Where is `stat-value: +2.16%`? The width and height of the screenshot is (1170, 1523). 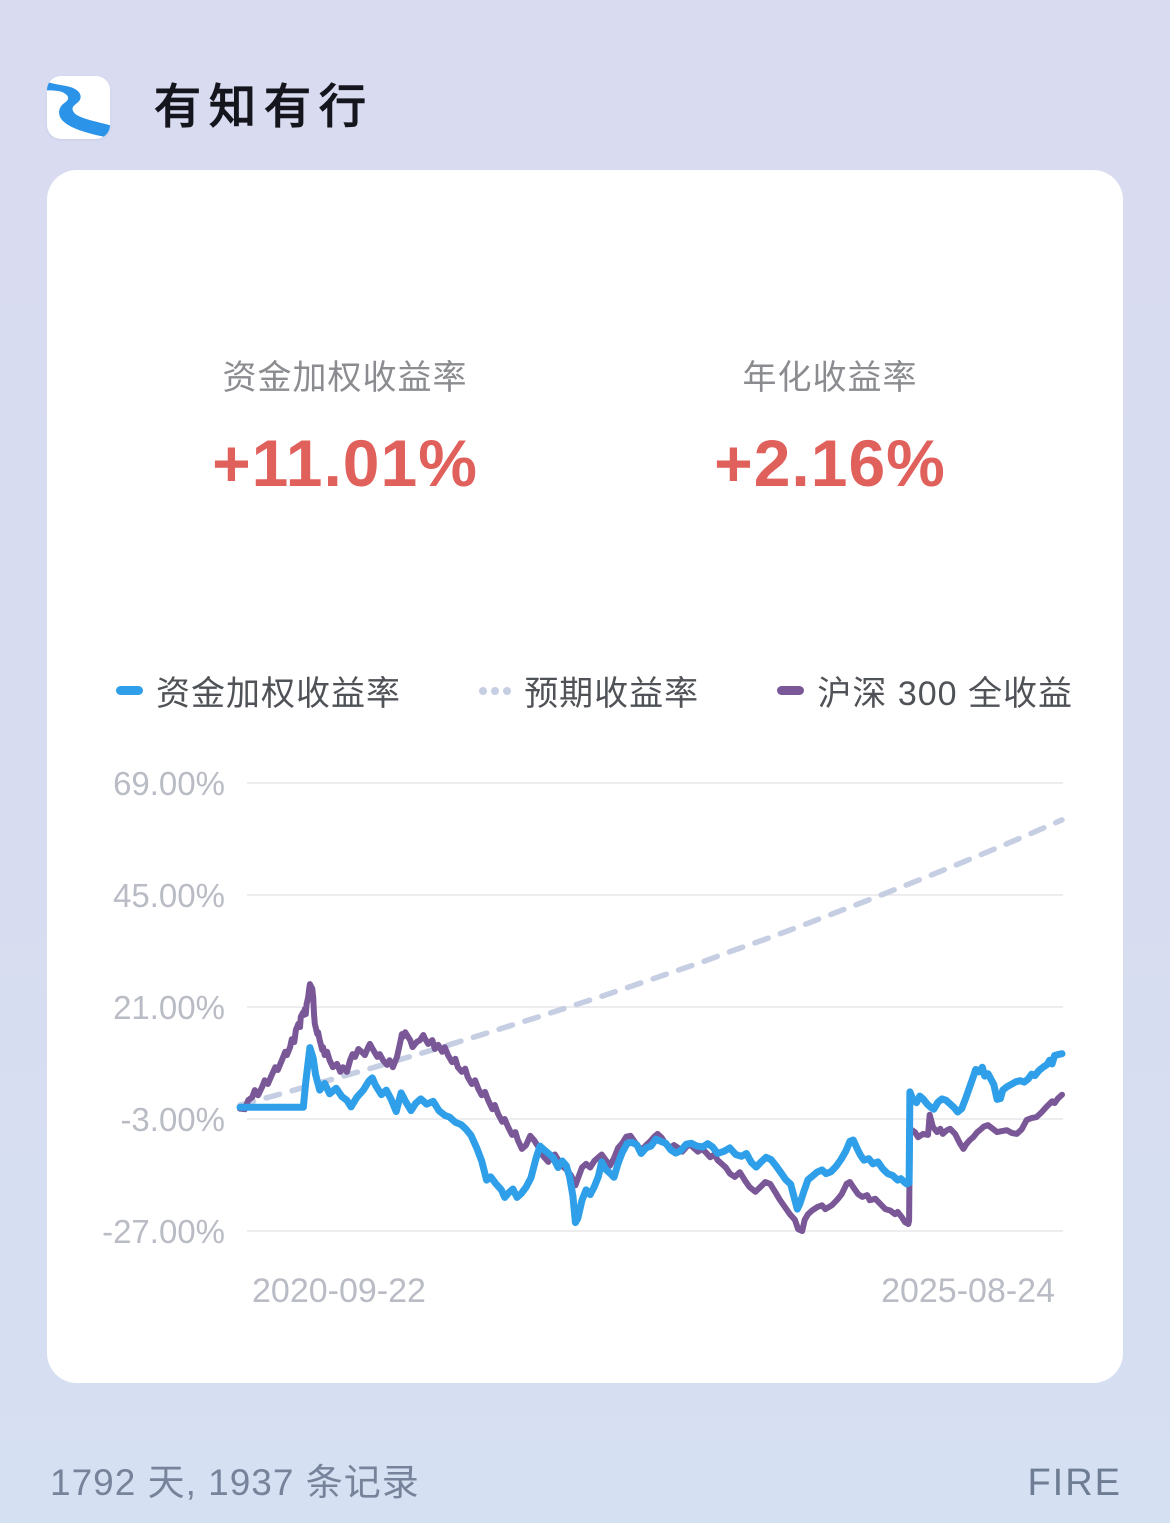
stat-value: +2.16% is located at coordinates (830, 463).